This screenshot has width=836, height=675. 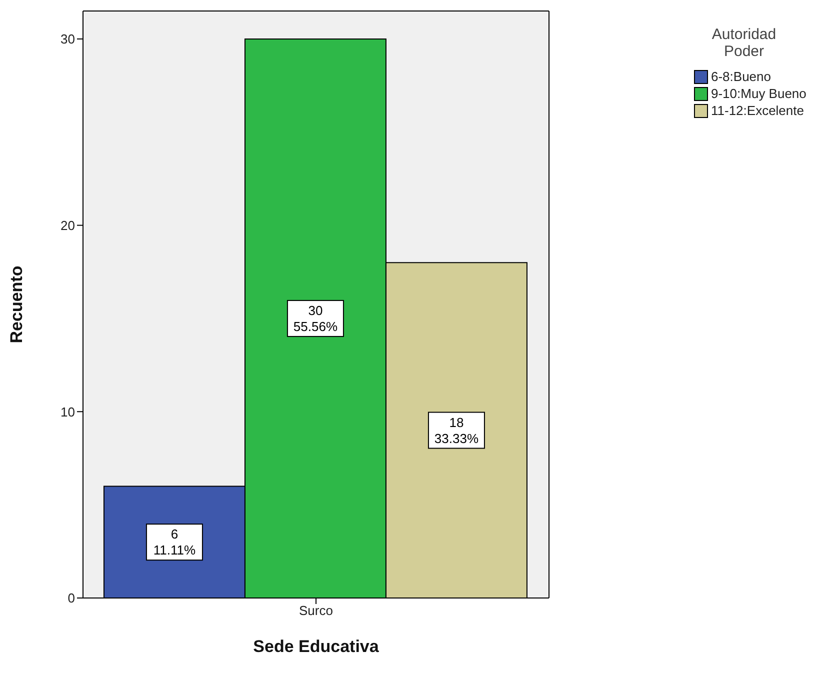 What do you see at coordinates (757, 110) in the screenshot?
I see `legend-label: 11-12:Excelente` at bounding box center [757, 110].